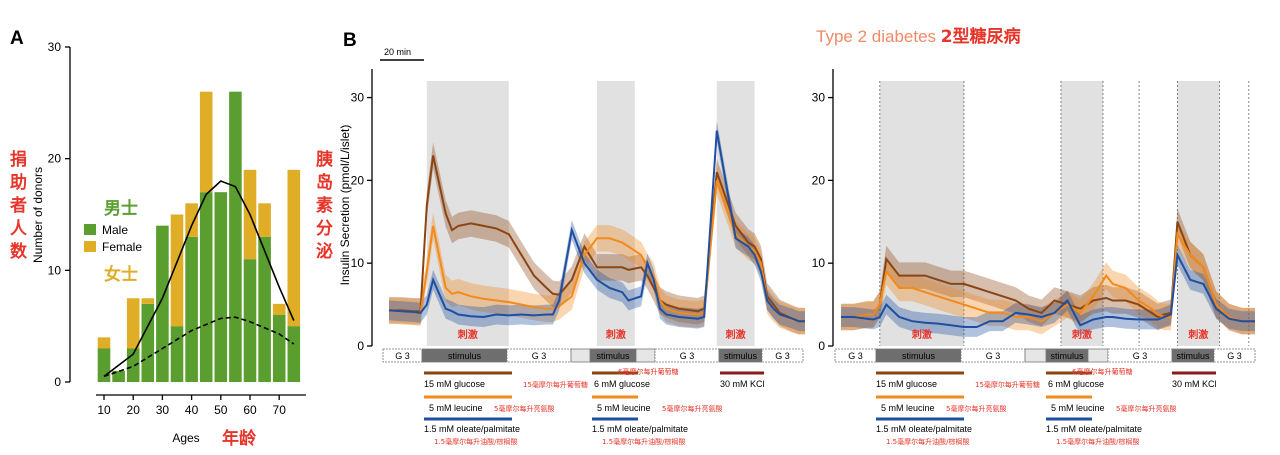 This screenshot has height=455, width=1280. What do you see at coordinates (19, 229) in the screenshot?
I see `left-cn-char-4: 人` at bounding box center [19, 229].